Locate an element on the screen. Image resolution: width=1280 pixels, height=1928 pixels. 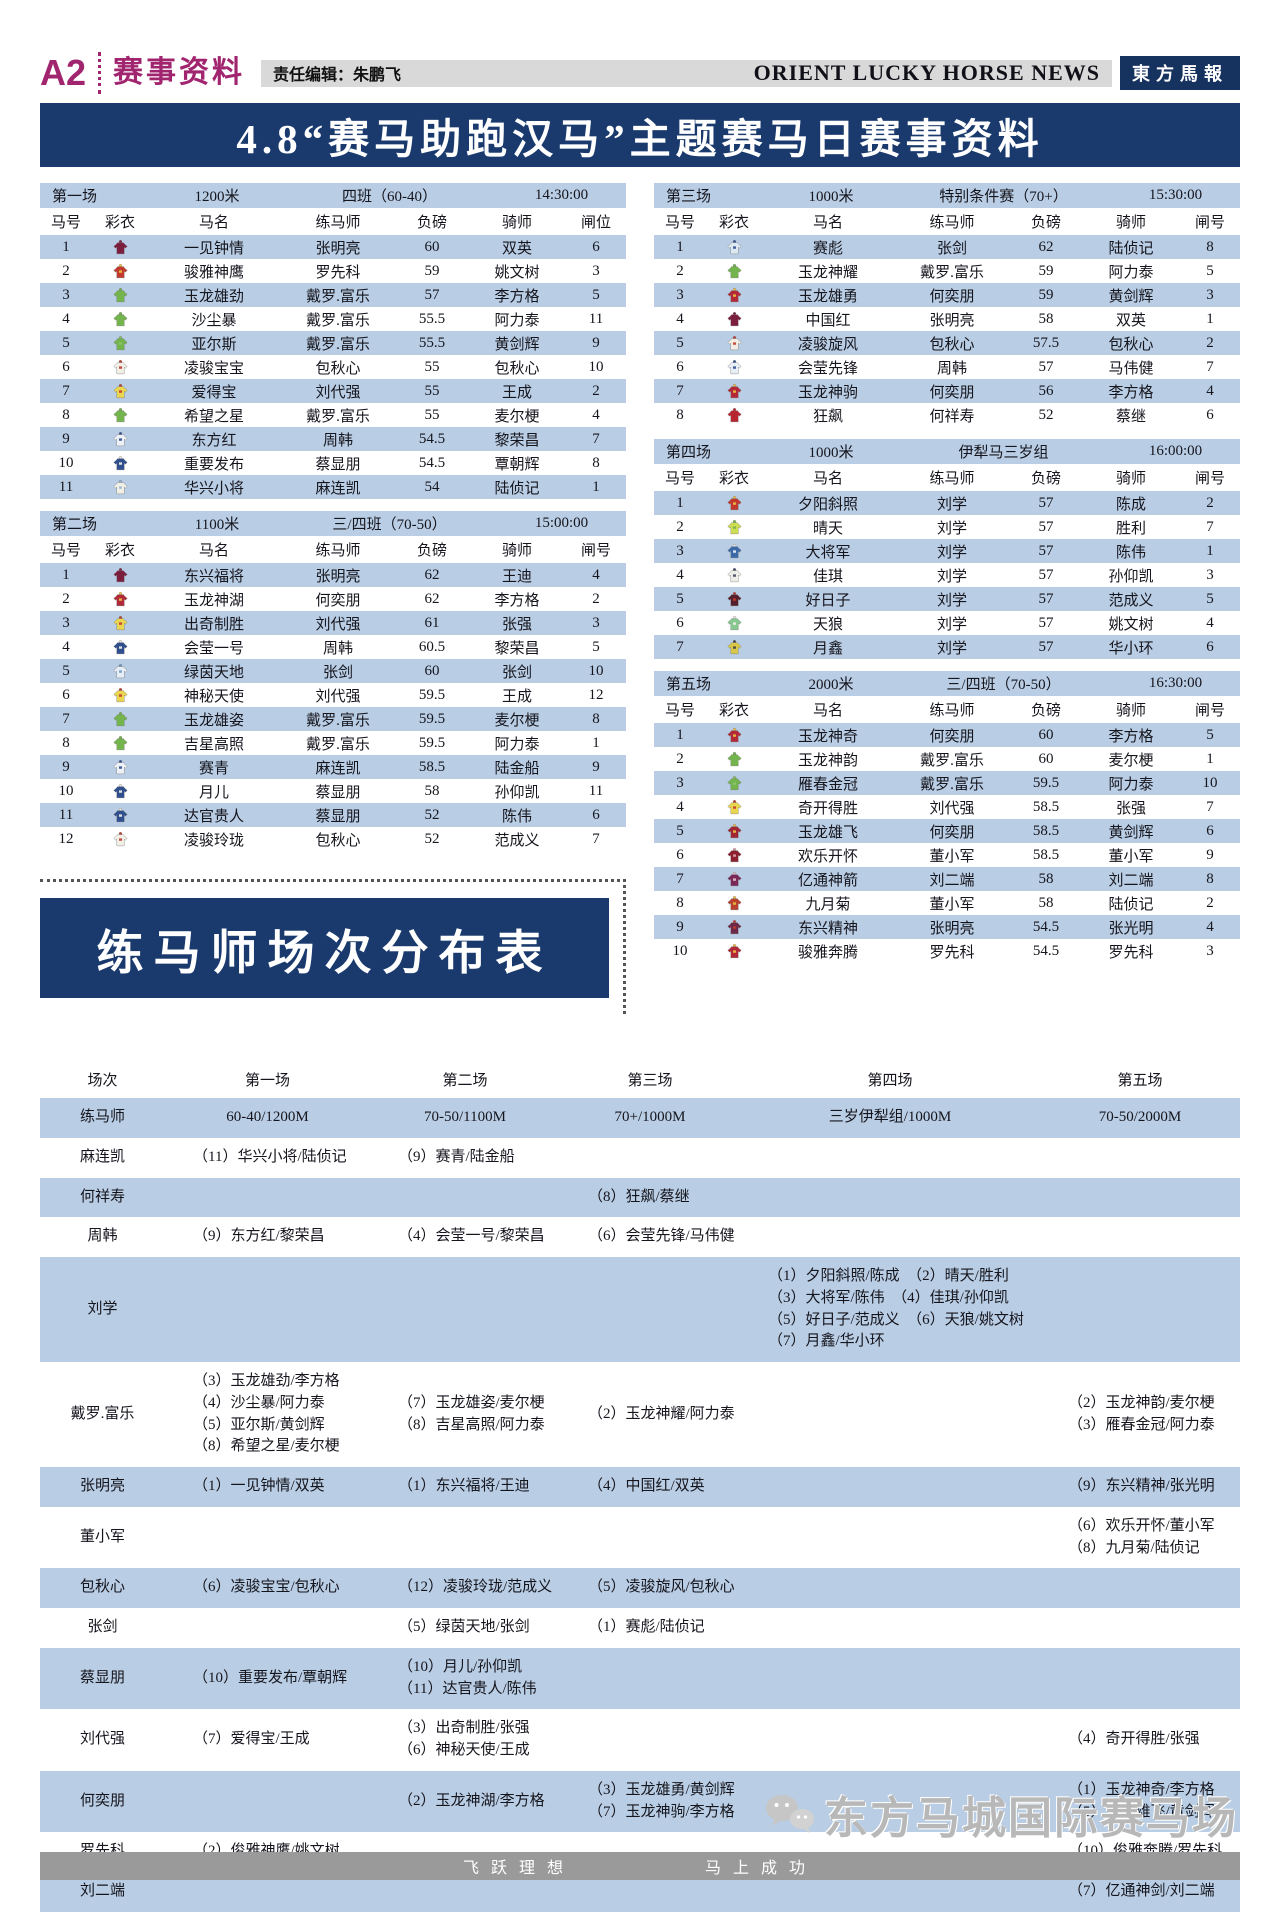
horse-number: 11 is located at coordinates (66, 486).